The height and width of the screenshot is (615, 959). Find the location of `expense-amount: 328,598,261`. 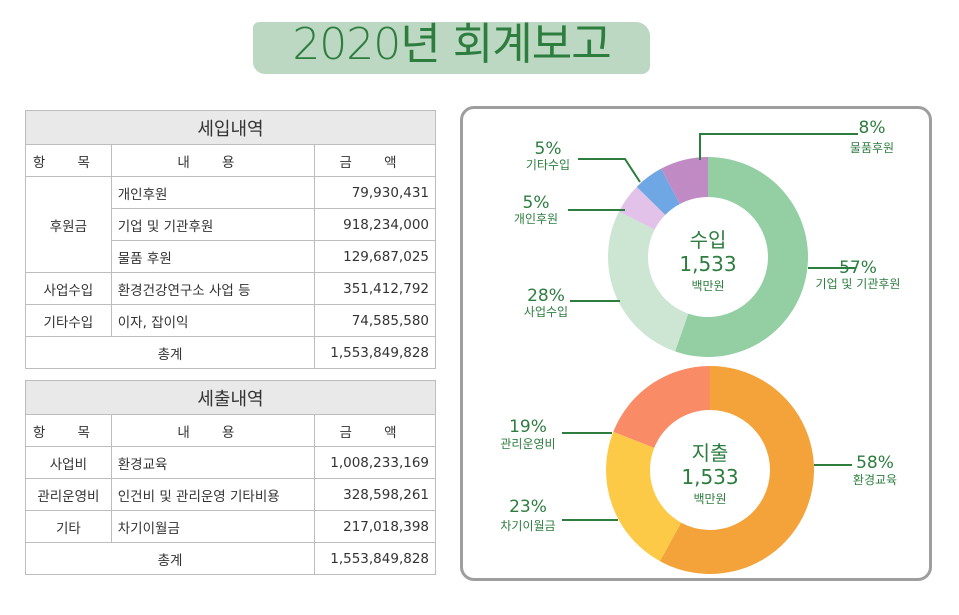

expense-amount: 328,598,261 is located at coordinates (375, 494).